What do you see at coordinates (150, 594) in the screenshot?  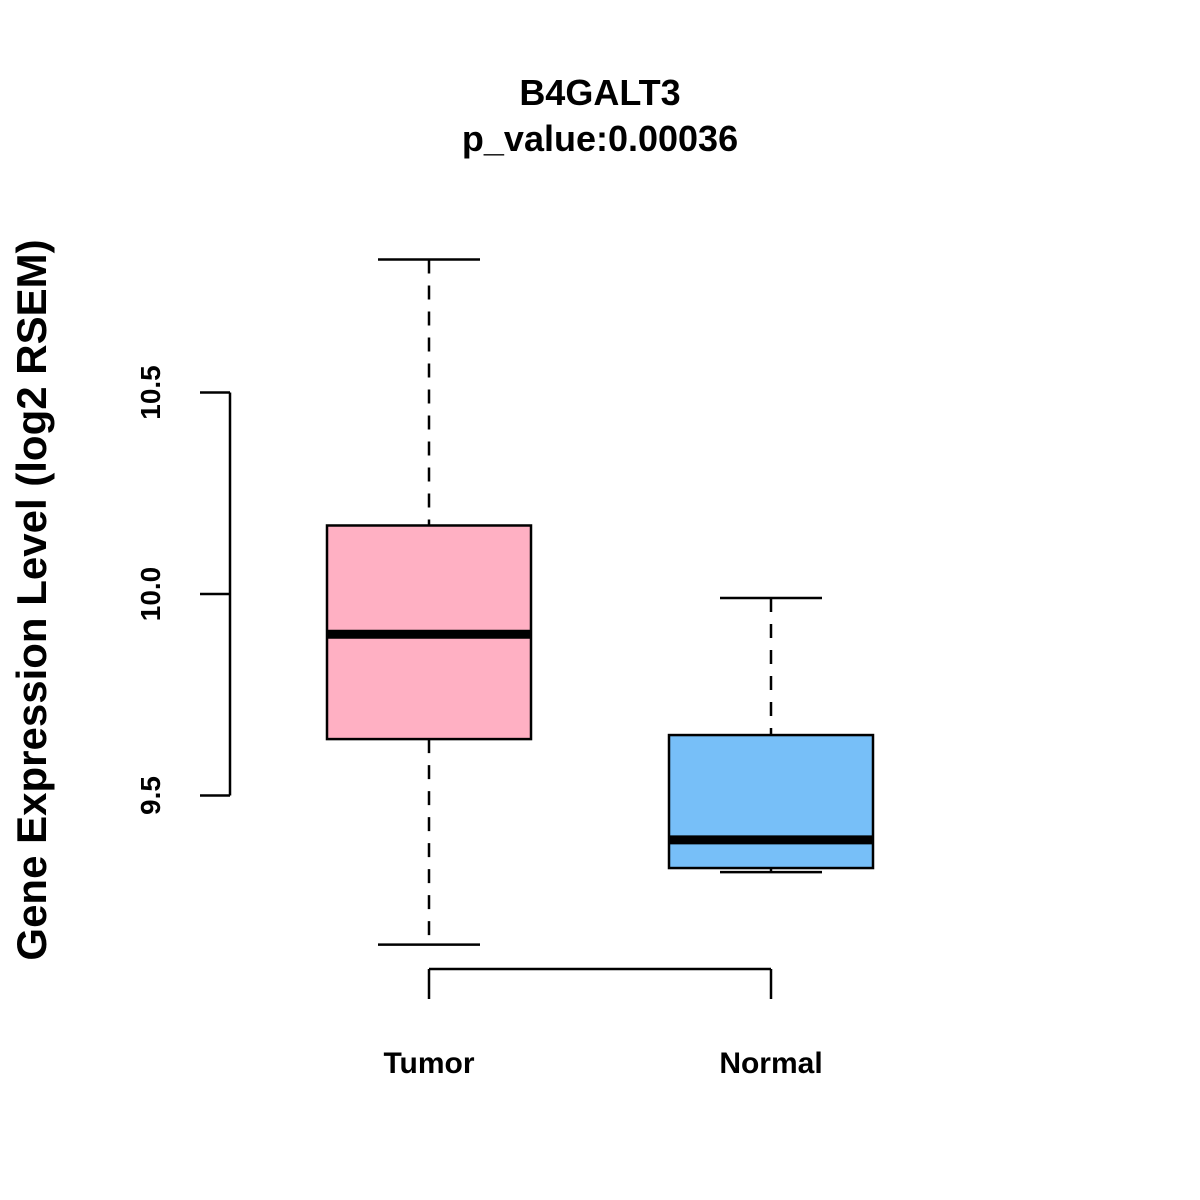 I see `y-tick-label: 10.0` at bounding box center [150, 594].